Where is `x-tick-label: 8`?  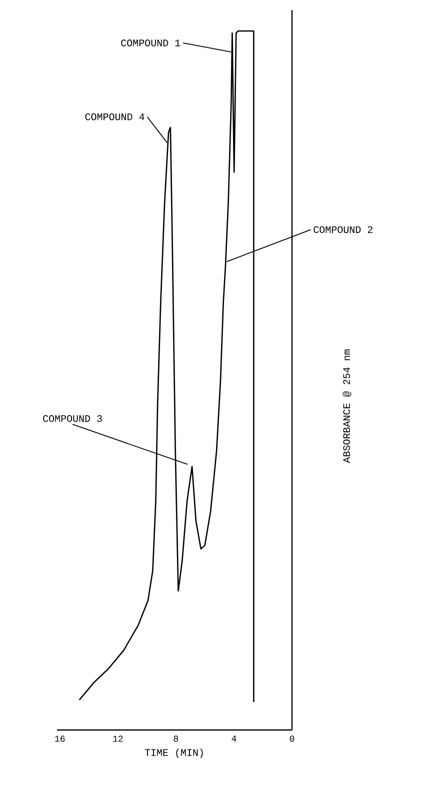
x-tick-label: 8 is located at coordinates (176, 739).